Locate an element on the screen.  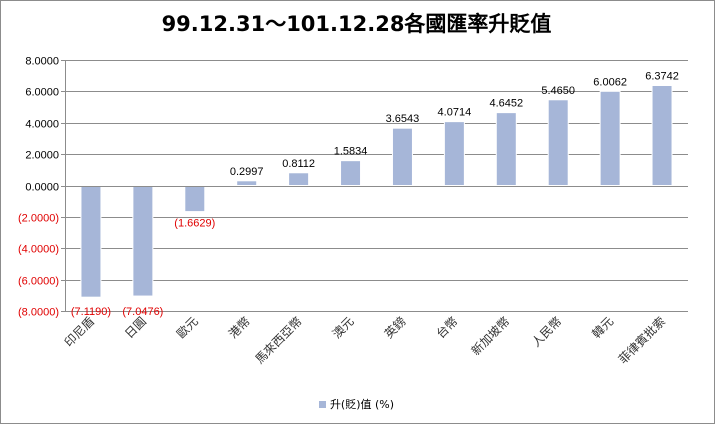
legend: 升(貶)值 (%) is located at coordinates (356, 404).